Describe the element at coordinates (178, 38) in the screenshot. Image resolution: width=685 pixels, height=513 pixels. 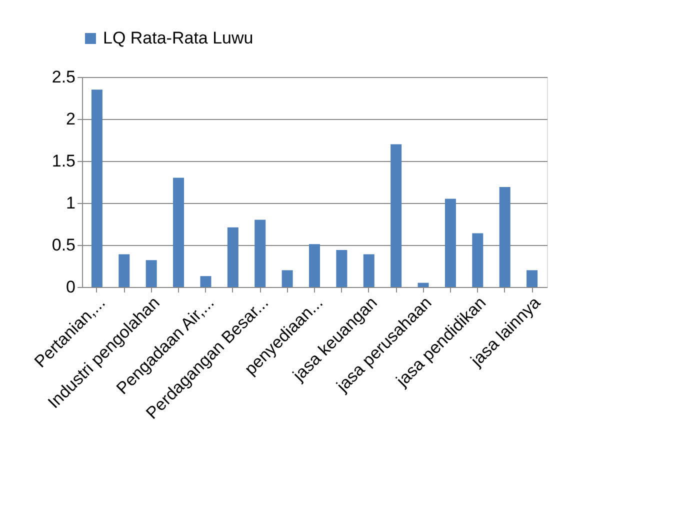
I see `legend-label: LQ Rata-Rata Luwu` at that location.